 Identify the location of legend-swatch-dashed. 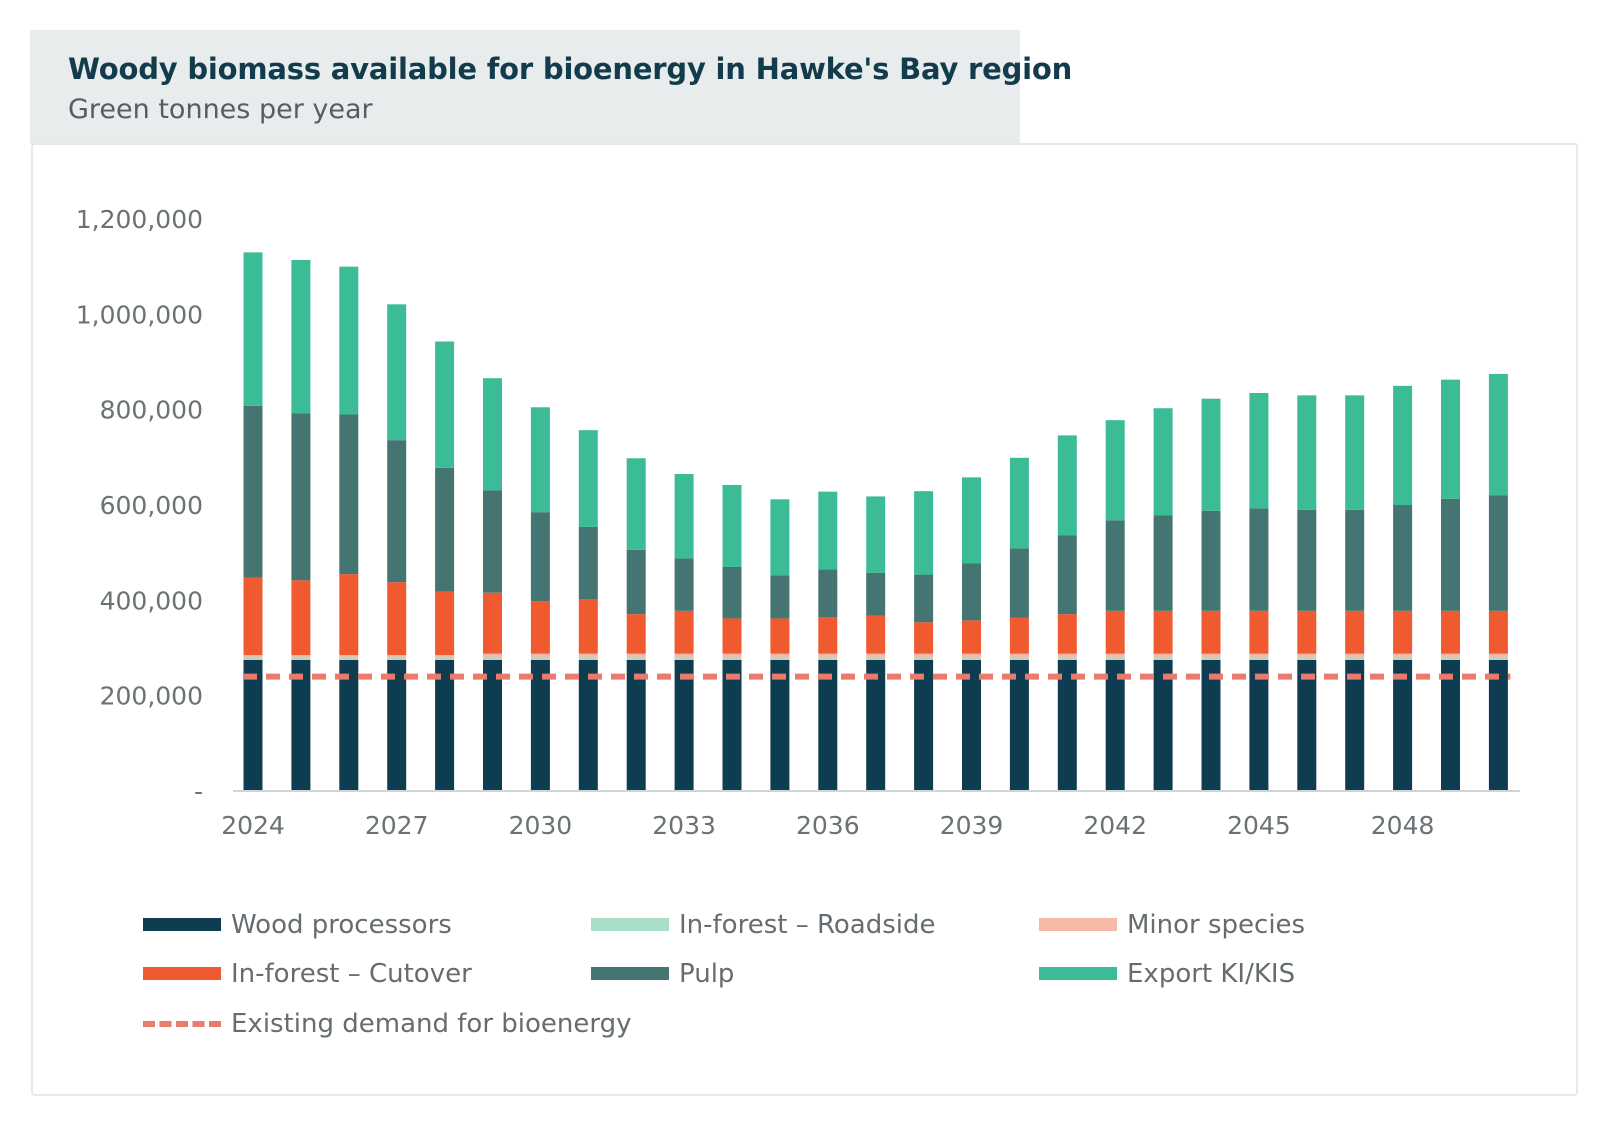
(182, 1027).